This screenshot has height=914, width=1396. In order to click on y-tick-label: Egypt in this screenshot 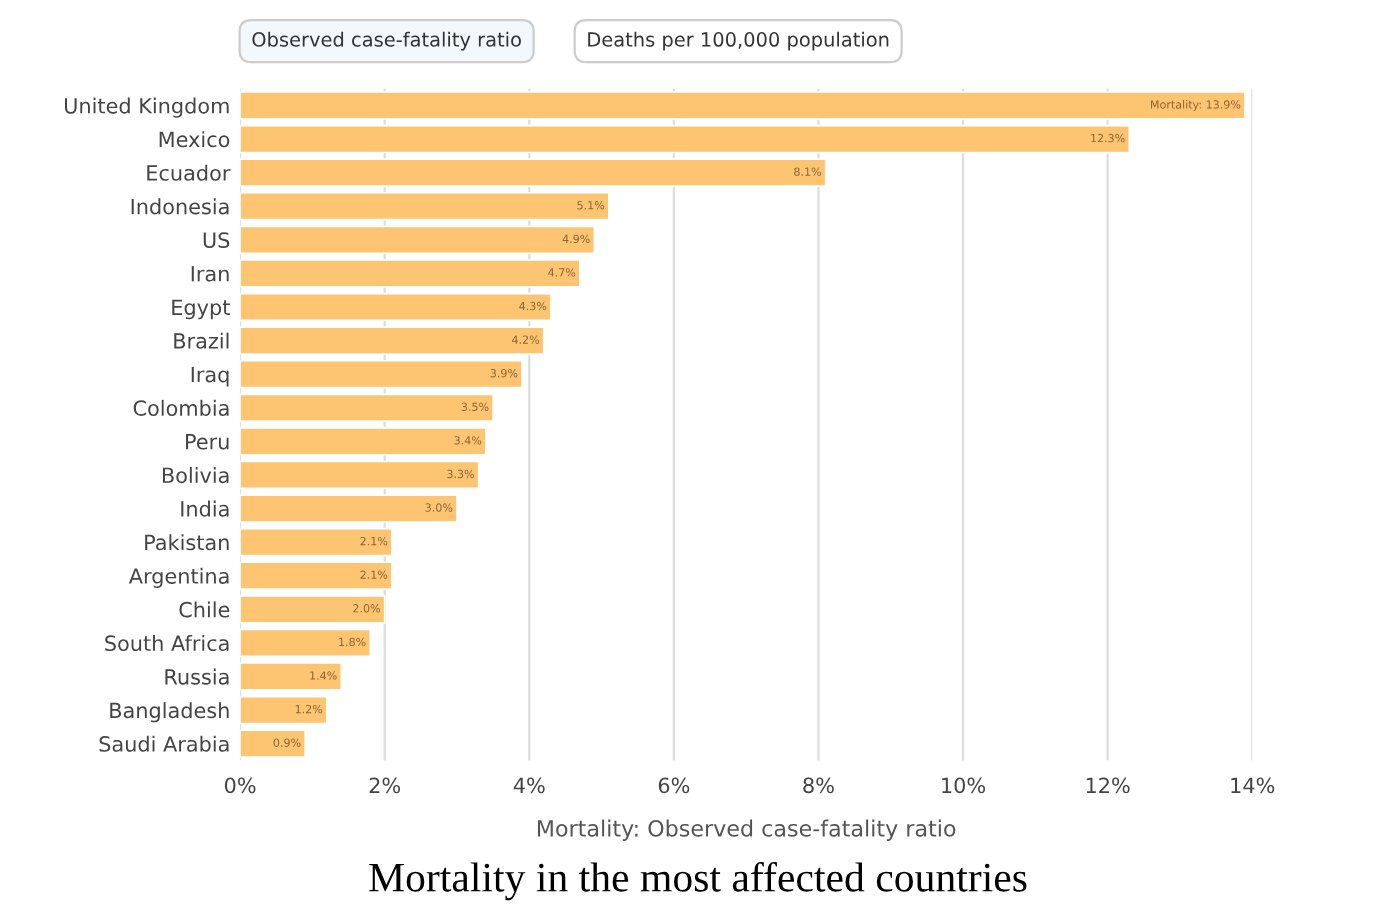, I will do `click(201, 309)`.